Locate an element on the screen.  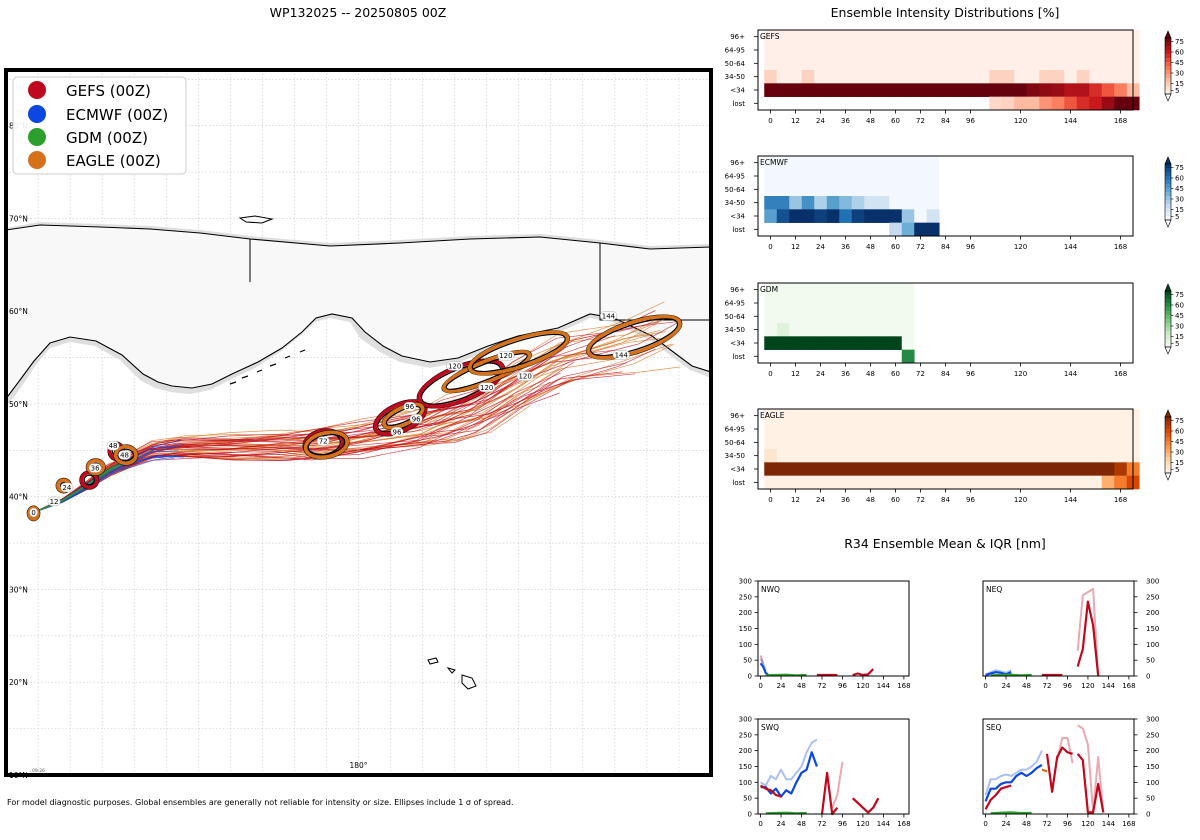
heatmap-x-label: 48 is located at coordinates (870, 121).